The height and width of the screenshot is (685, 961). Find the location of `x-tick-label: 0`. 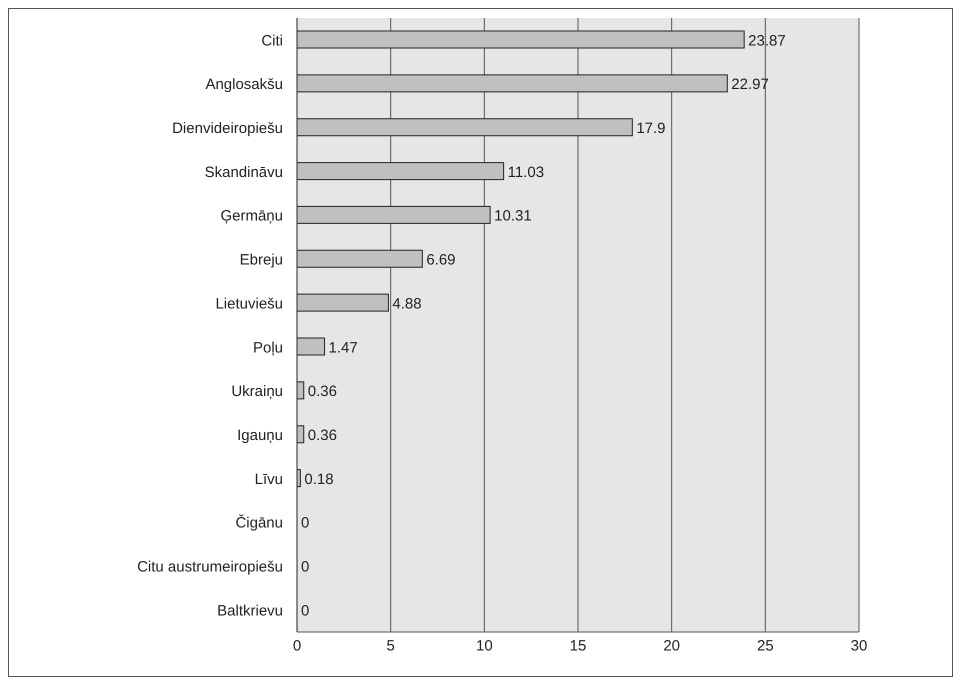

x-tick-label: 0 is located at coordinates (297, 646).